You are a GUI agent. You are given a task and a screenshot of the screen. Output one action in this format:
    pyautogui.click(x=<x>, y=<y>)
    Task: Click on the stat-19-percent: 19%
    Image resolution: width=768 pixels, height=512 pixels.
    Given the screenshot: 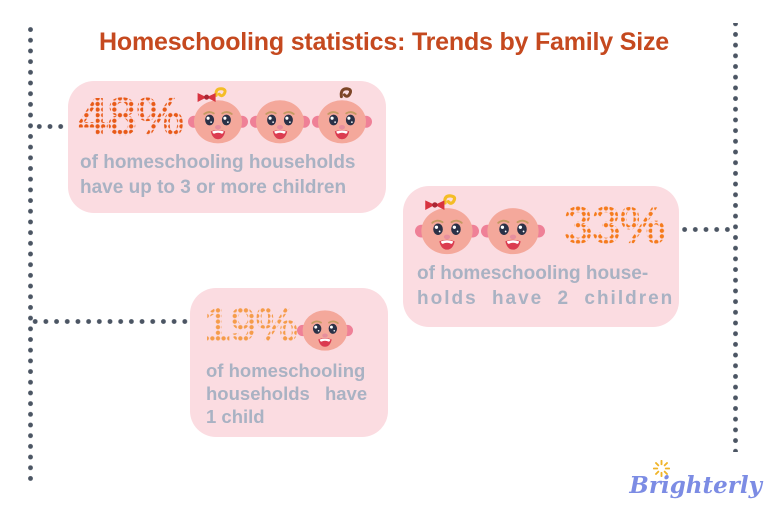 What is the action you would take?
    pyautogui.click(x=251, y=325)
    